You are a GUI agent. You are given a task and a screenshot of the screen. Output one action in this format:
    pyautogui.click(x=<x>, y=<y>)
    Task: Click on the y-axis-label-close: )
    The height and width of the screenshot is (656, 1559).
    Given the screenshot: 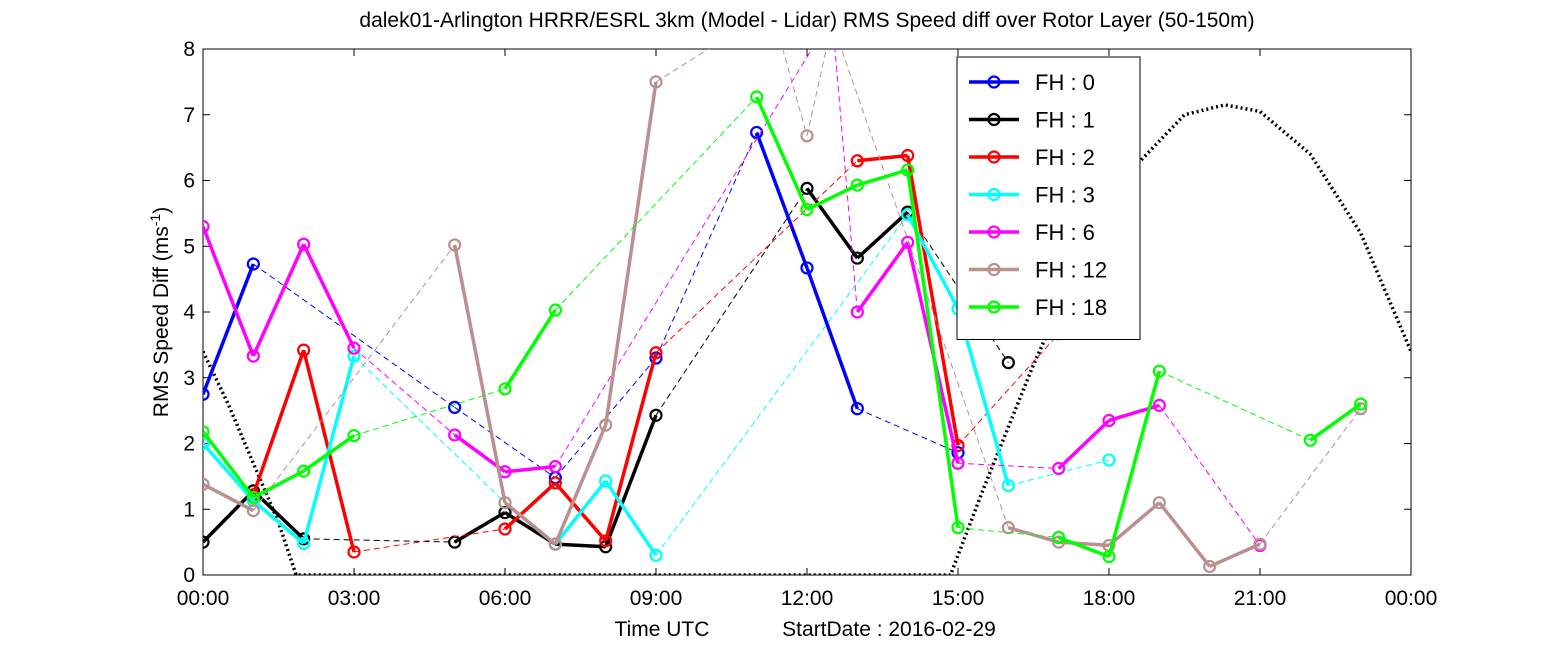 What is the action you would take?
    pyautogui.click(x=161, y=210)
    